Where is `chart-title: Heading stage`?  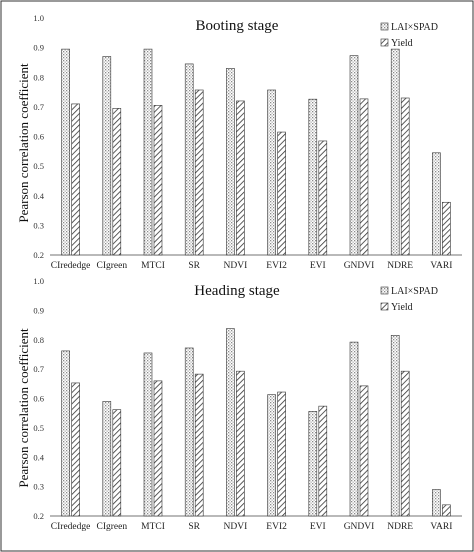 chart-title: Heading stage is located at coordinates (237, 291).